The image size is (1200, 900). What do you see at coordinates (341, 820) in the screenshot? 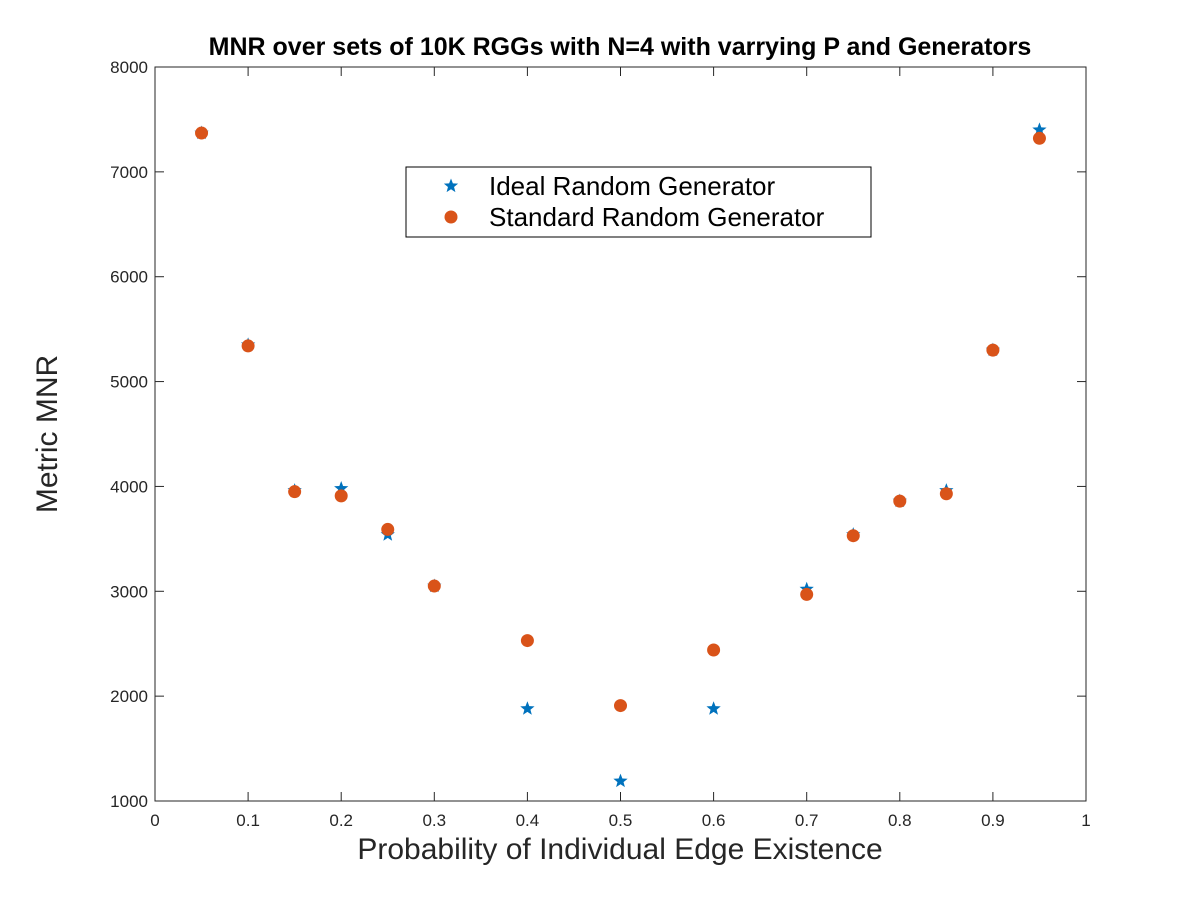
I see `x-tick-label: 0.2` at bounding box center [341, 820].